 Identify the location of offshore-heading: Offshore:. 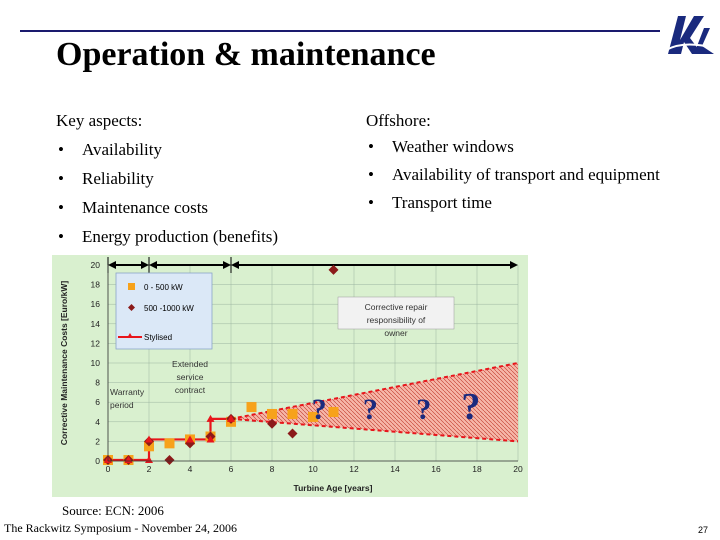
(398, 120).